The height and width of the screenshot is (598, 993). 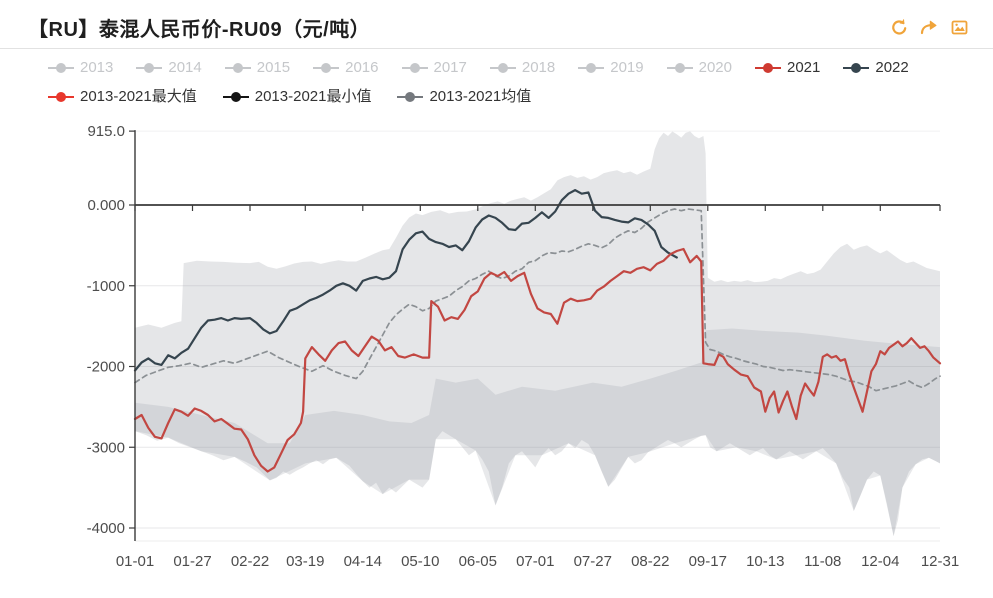 I want to click on legend-label: 2013, so click(x=97, y=67).